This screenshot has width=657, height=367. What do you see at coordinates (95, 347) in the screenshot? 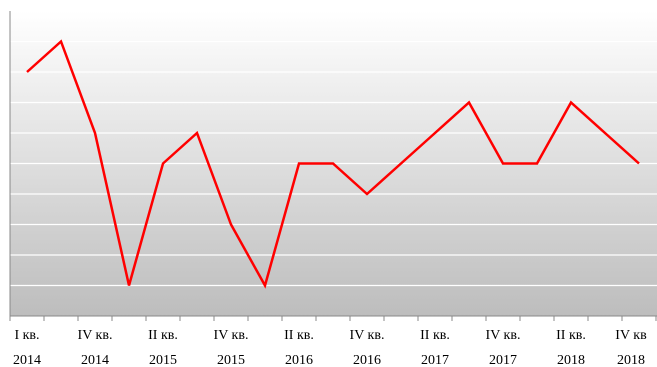
I see `x-tick-label: IV кв. 2014` at bounding box center [95, 347].